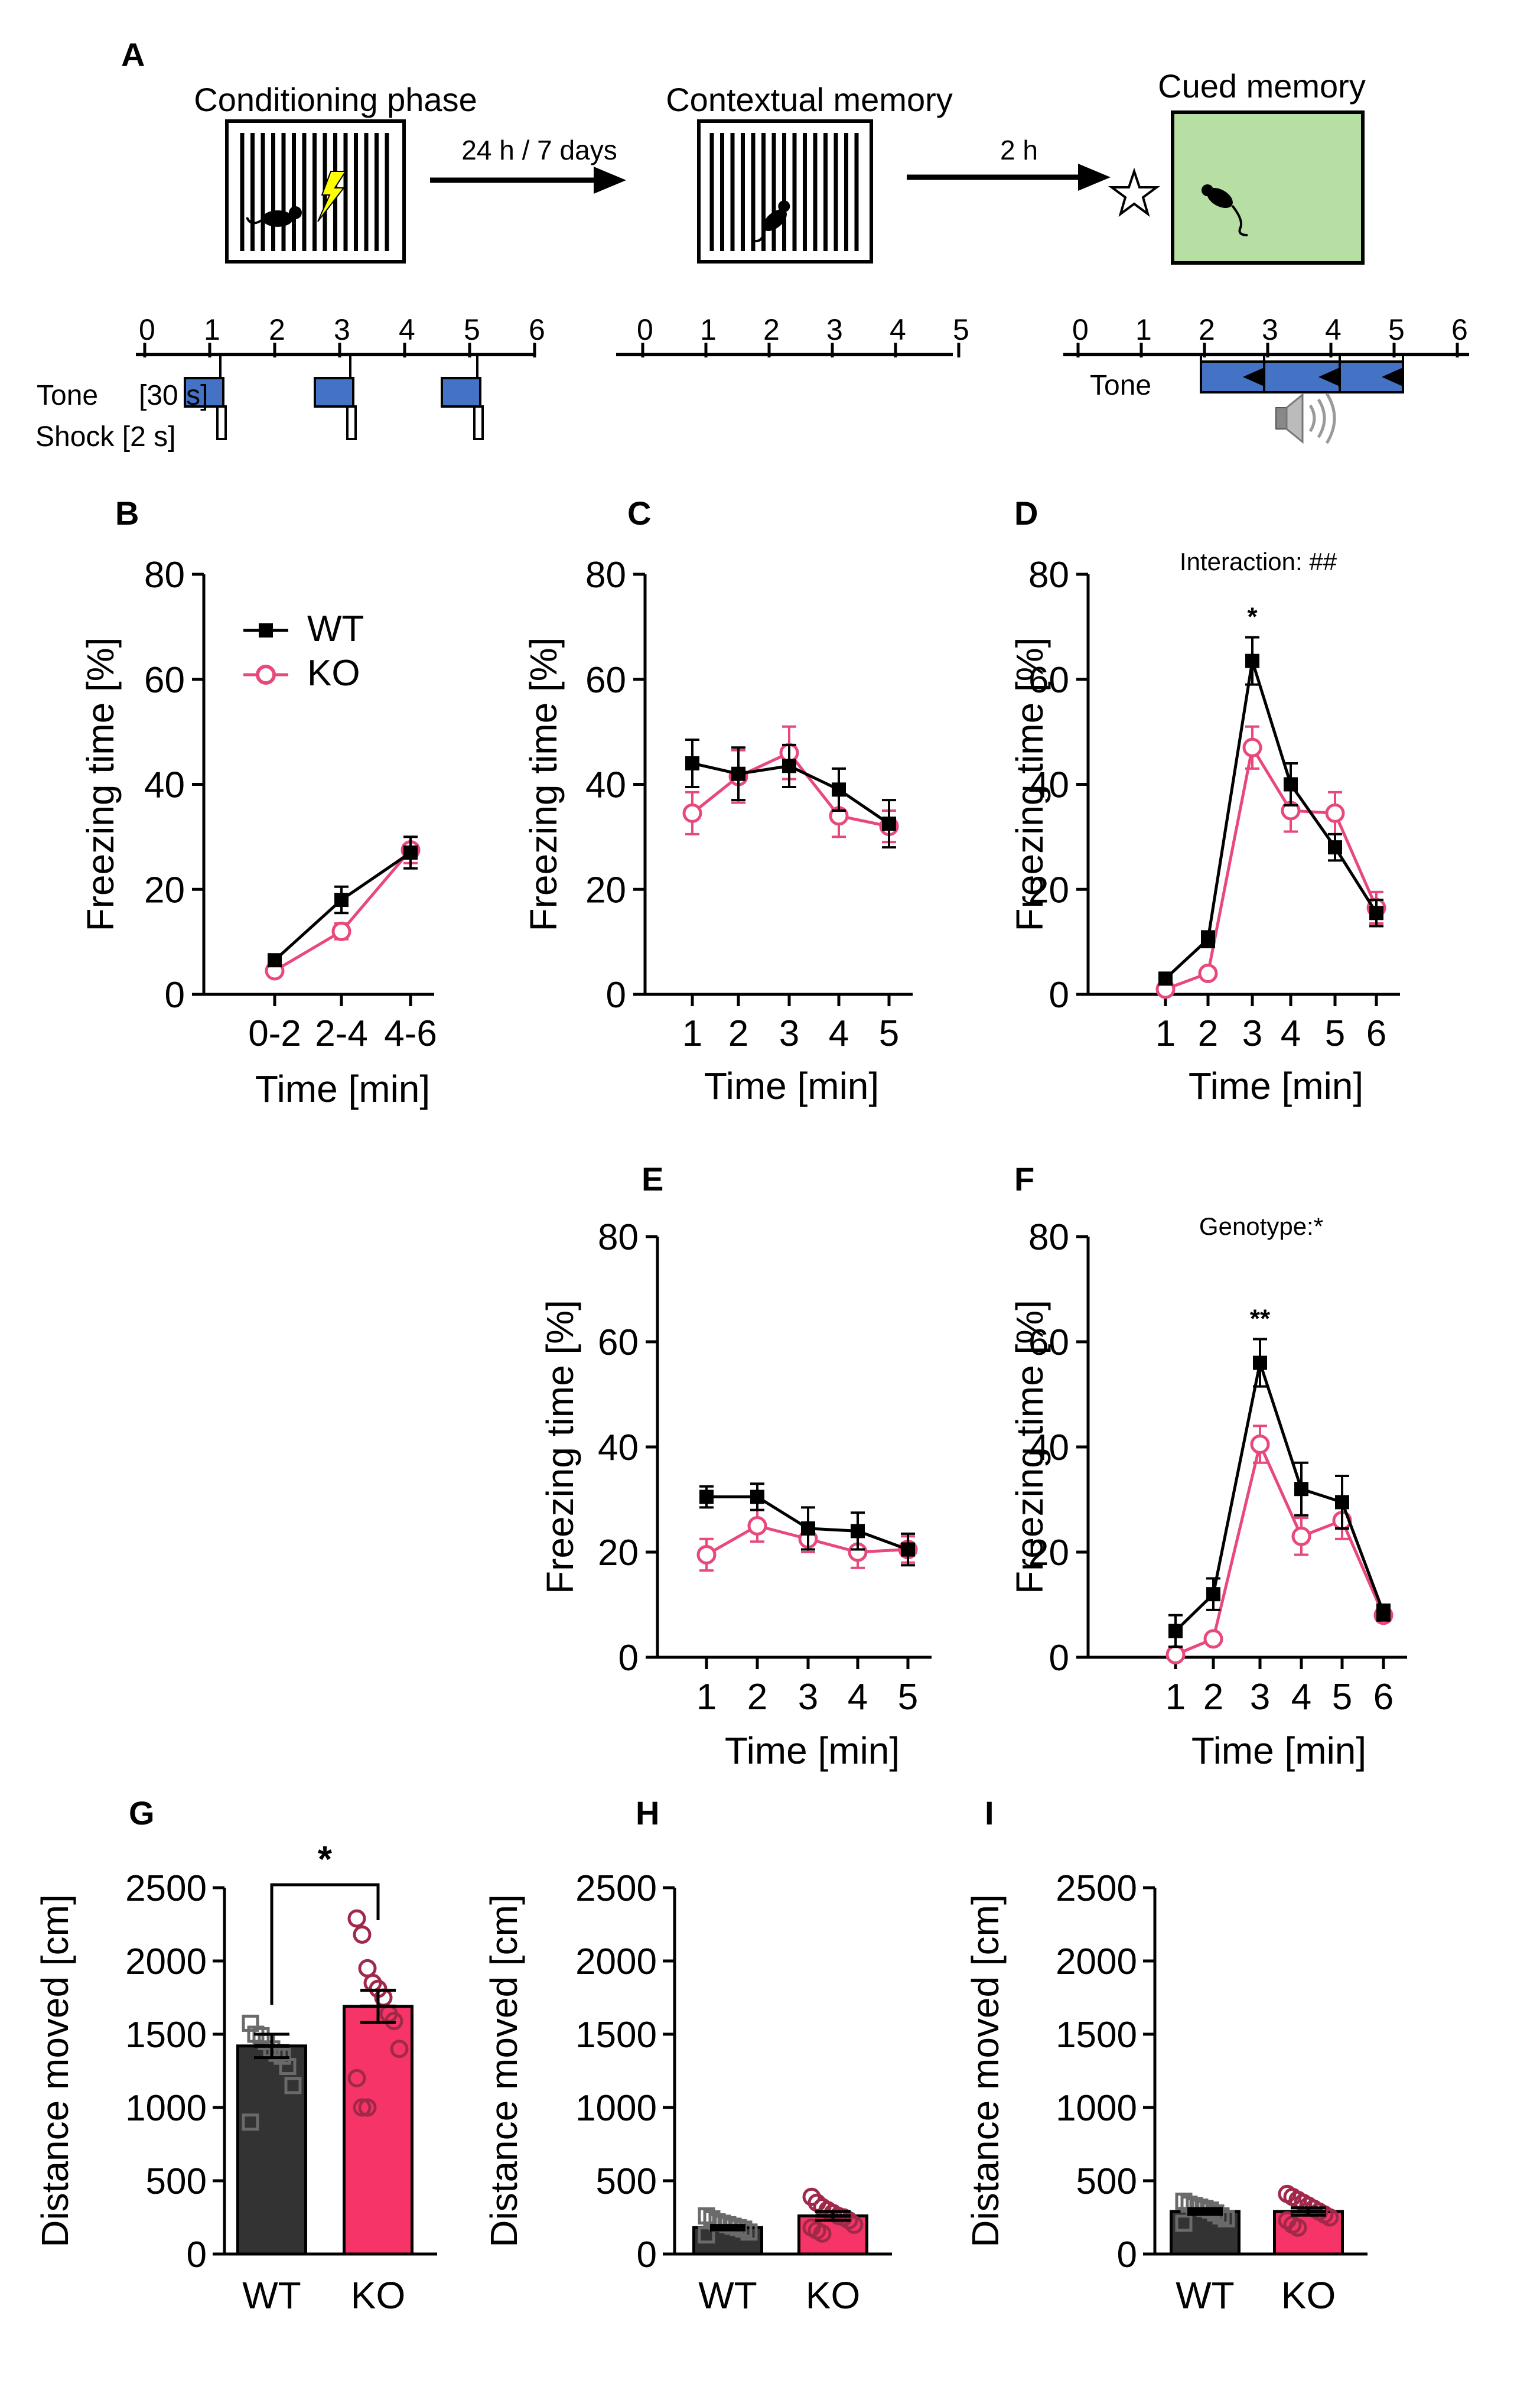 The image size is (1540, 2384). What do you see at coordinates (792, 335) in the screenshot?
I see `timeline-contextual: 0 1 2 3 4 5` at bounding box center [792, 335].